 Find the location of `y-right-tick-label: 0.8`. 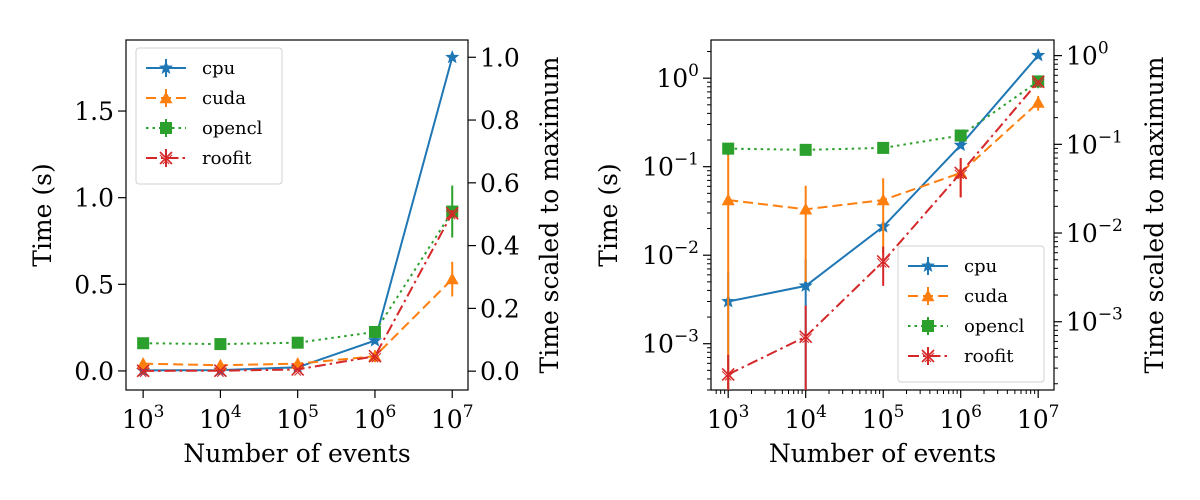

y-right-tick-label: 0.8 is located at coordinates (500, 120).